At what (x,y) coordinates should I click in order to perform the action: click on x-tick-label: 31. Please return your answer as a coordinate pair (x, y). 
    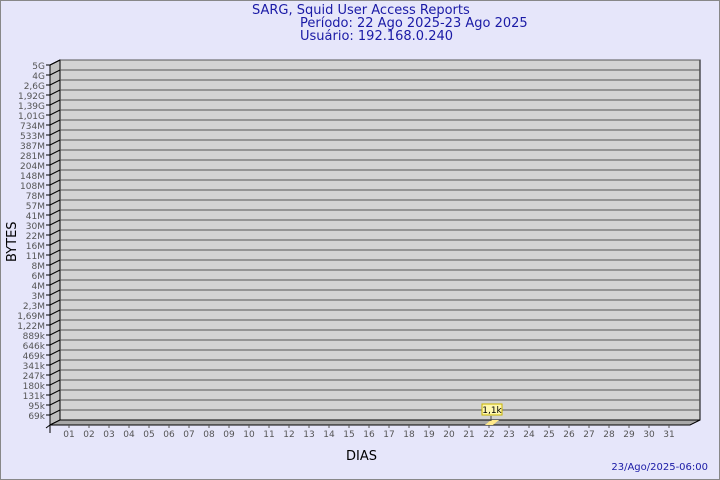
    Looking at the image, I should click on (668, 435).